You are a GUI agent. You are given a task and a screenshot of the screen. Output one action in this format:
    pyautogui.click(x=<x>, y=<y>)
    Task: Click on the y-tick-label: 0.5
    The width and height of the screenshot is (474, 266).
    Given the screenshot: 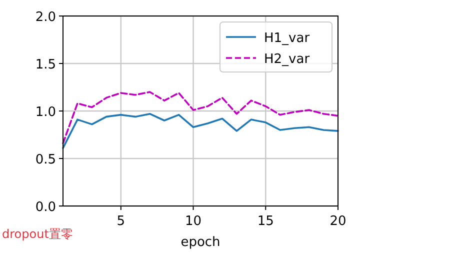 What is the action you would take?
    pyautogui.click(x=45, y=160)
    